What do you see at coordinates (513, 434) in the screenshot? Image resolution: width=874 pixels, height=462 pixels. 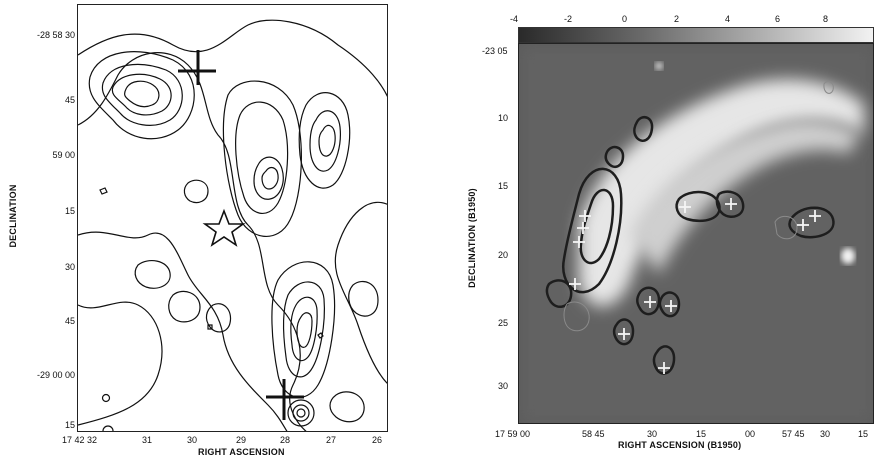 I see `x-tick-label: 17 59 00` at bounding box center [513, 434].